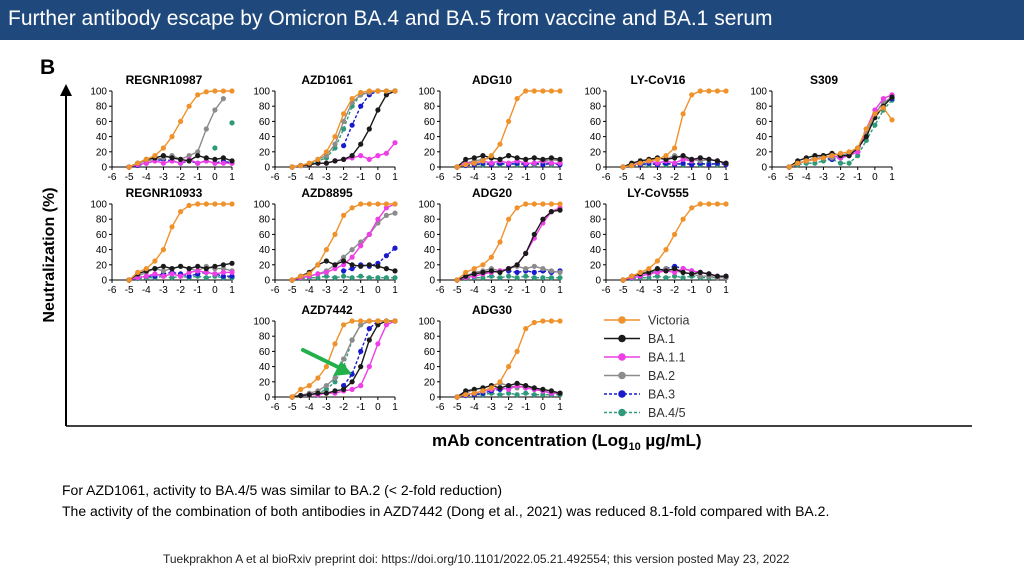  I want to click on x-tick-label: 0, so click(378, 407).